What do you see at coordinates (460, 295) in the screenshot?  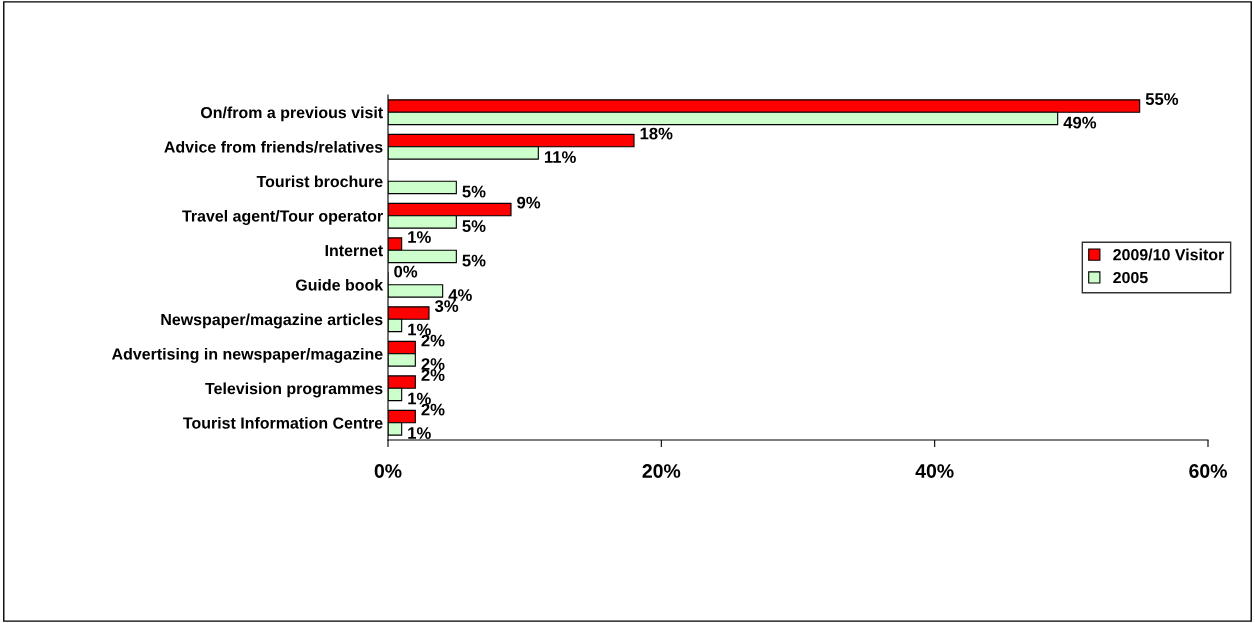 I see `data-label: 4%` at bounding box center [460, 295].